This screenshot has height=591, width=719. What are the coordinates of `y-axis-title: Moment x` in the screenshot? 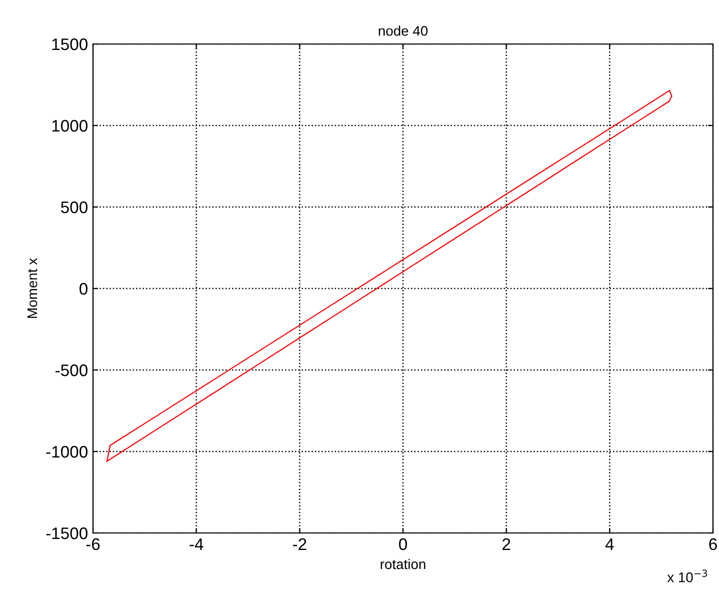 It's located at (33, 288).